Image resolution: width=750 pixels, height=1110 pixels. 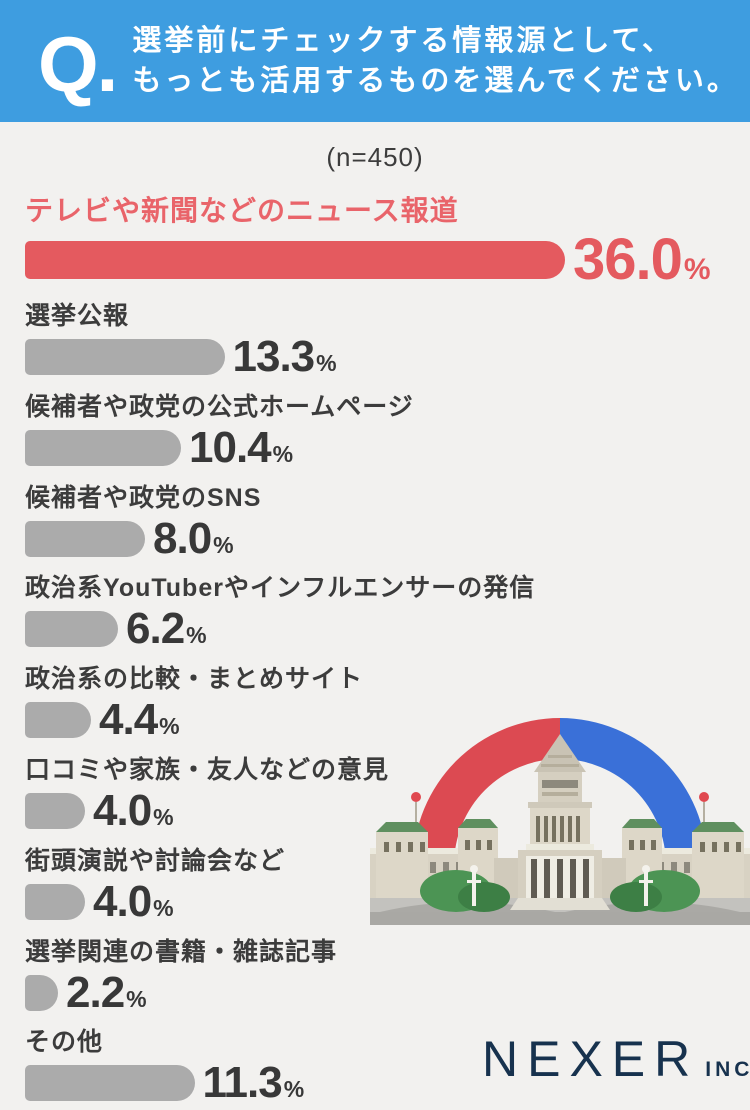 I want to click on bar-value: 13.3 %, so click(x=284, y=357).